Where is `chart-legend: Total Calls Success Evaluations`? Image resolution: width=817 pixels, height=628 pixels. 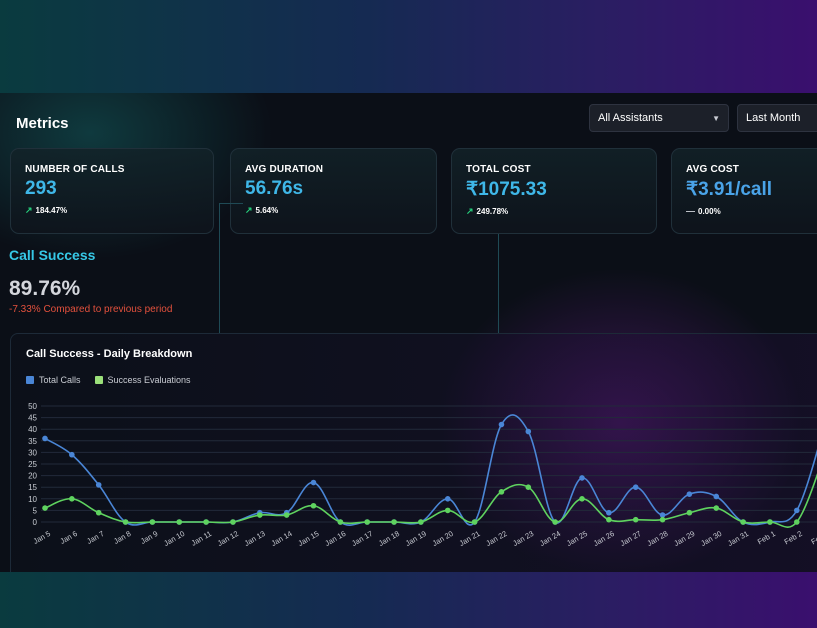 chart-legend: Total Calls Success Evaluations is located at coordinates (108, 380).